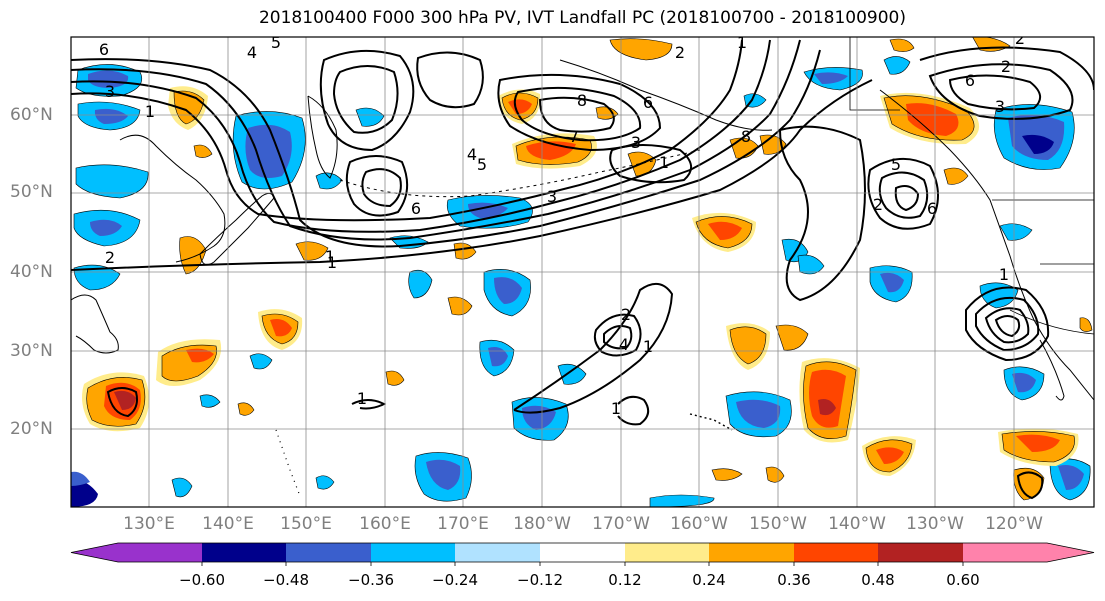 This screenshot has height=601, width=1105. What do you see at coordinates (202, 580) in the screenshot?
I see `colorbar-tick-label: −0.60` at bounding box center [202, 580].